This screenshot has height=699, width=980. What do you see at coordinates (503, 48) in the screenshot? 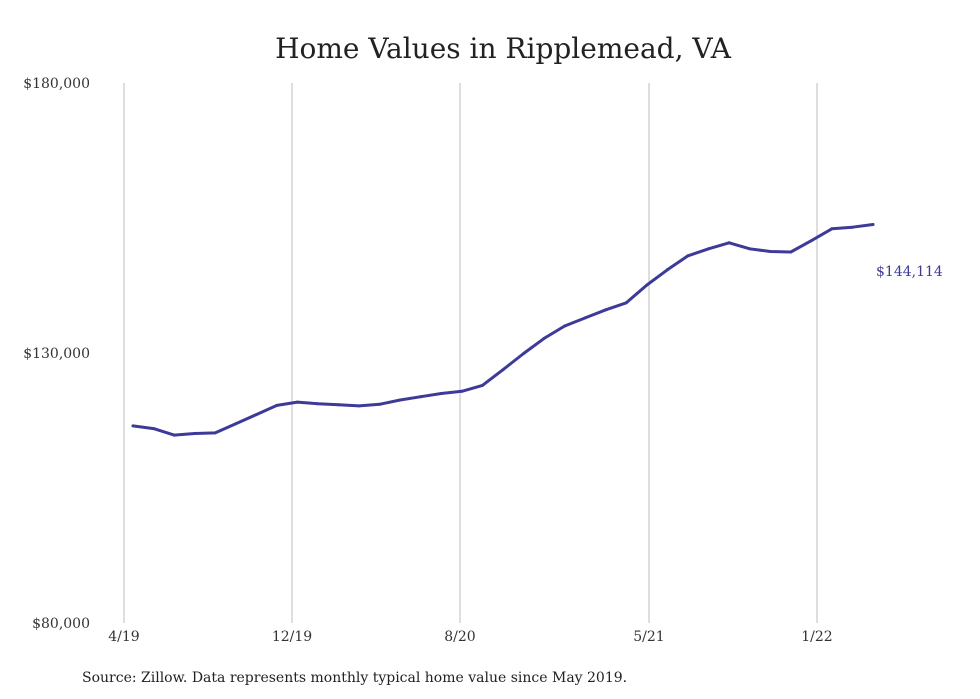
I see `chart-title: Home Values in Ripplemead, VA` at bounding box center [503, 48].